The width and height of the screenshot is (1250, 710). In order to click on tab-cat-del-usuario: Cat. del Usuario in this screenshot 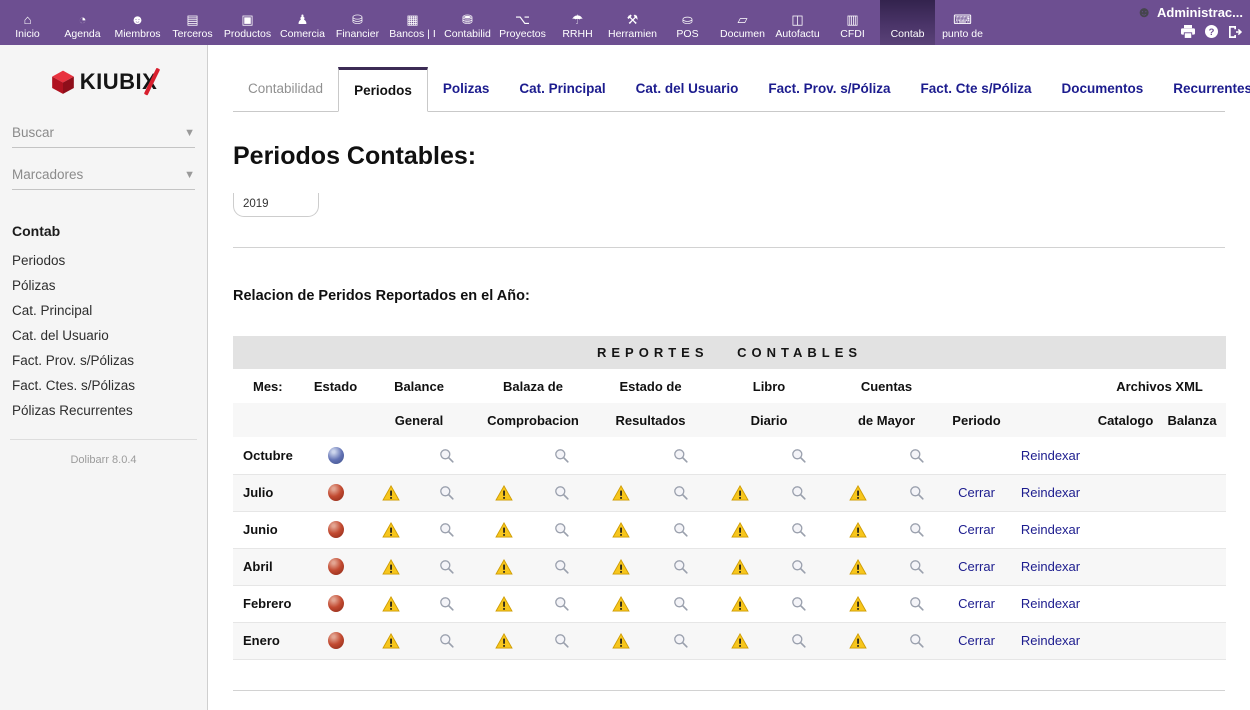, I will do `click(687, 88)`.